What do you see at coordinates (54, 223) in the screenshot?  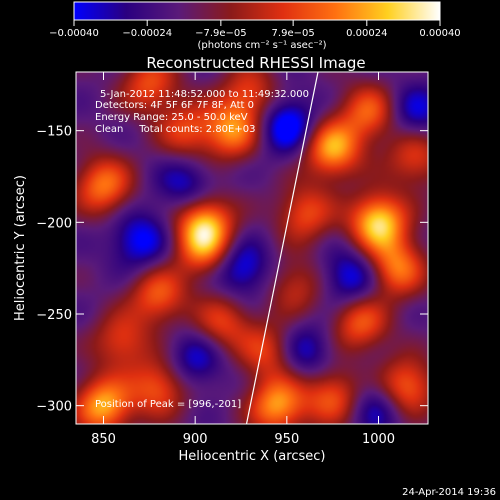 I see `y-tick-label: −200` at bounding box center [54, 223].